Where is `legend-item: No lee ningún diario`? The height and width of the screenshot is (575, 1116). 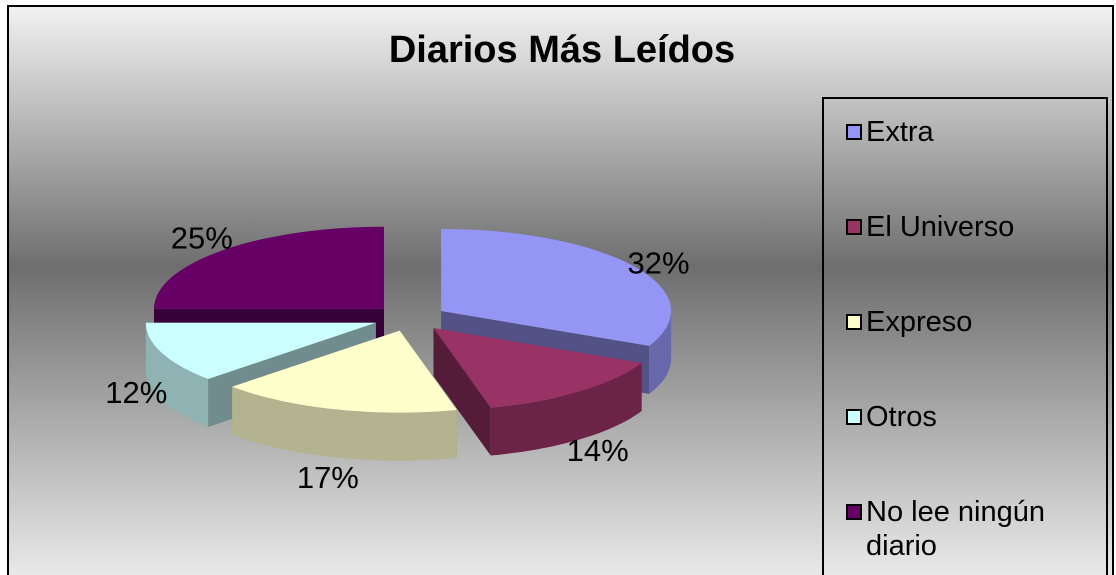 legend-item: No lee ningún diario is located at coordinates (971, 529).